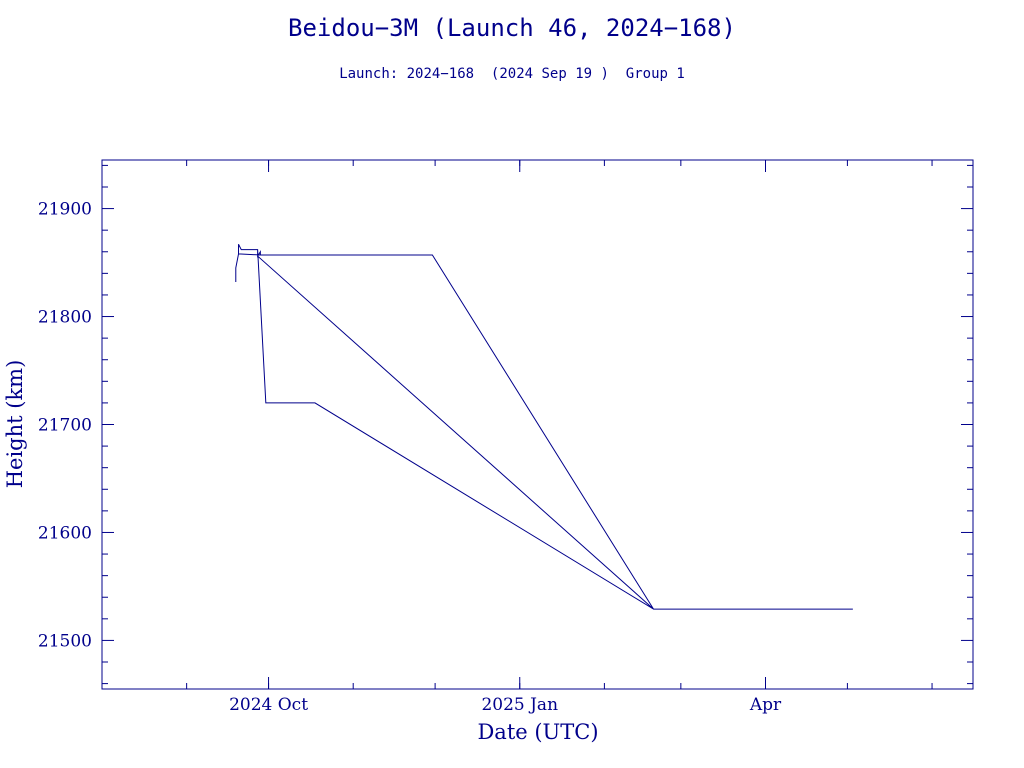 This screenshot has height=768, width=1024. Describe the element at coordinates (512, 74) in the screenshot. I see `chart-subtitle: Launch: 2024−168 (2024 Sep 19 ) Group 1` at that location.